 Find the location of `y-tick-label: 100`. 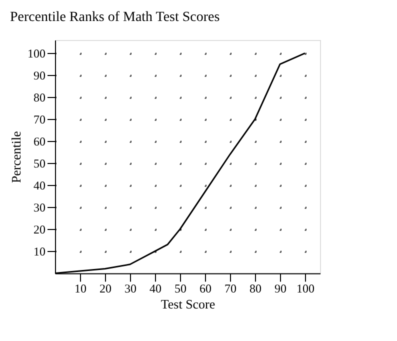

y-tick-label: 100 is located at coordinates (37, 53).